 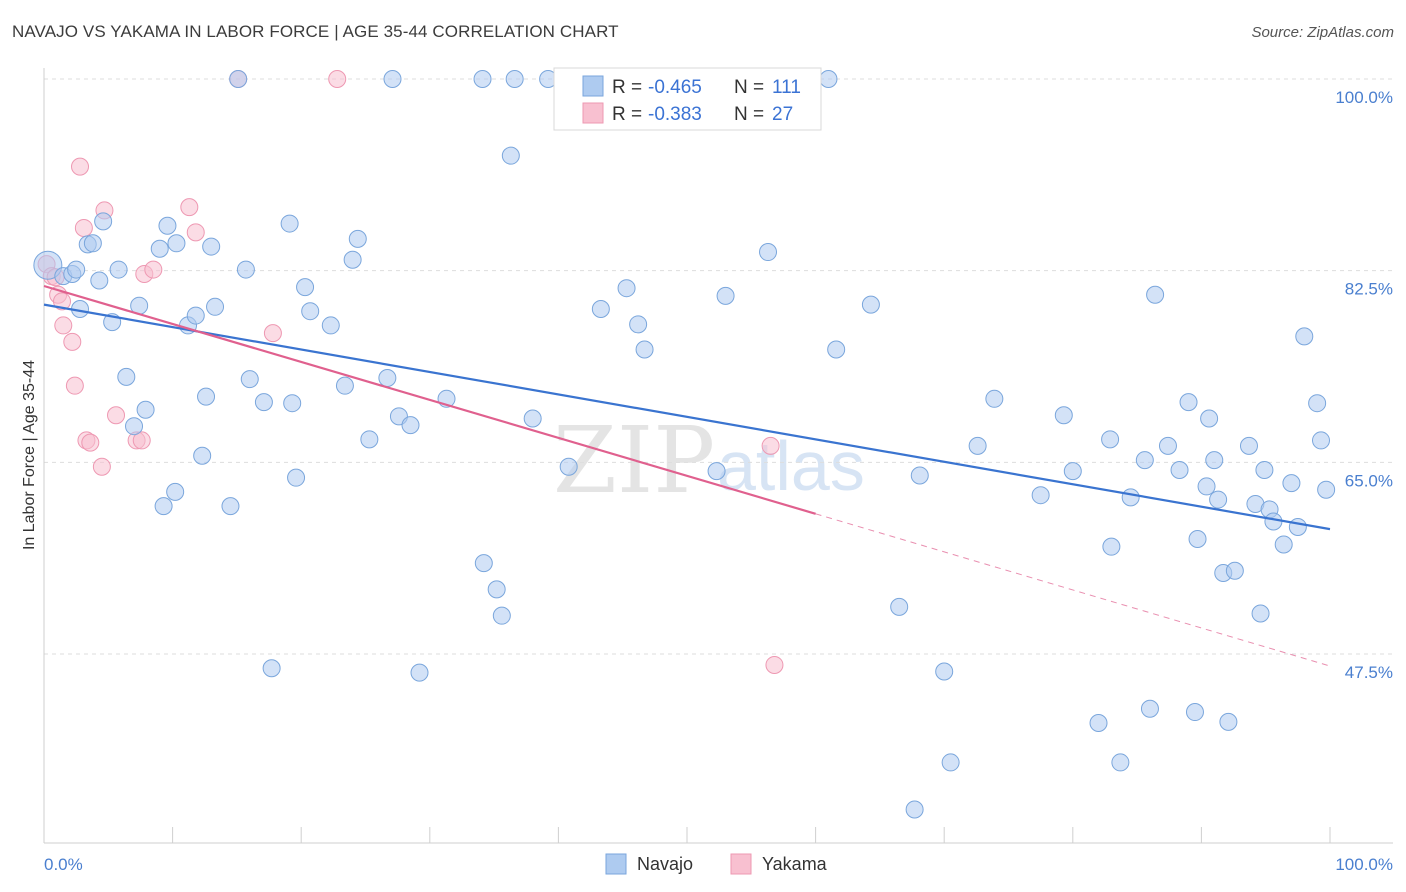 I want to click on bottom-legend-swatch-yakama, so click(x=741, y=864).